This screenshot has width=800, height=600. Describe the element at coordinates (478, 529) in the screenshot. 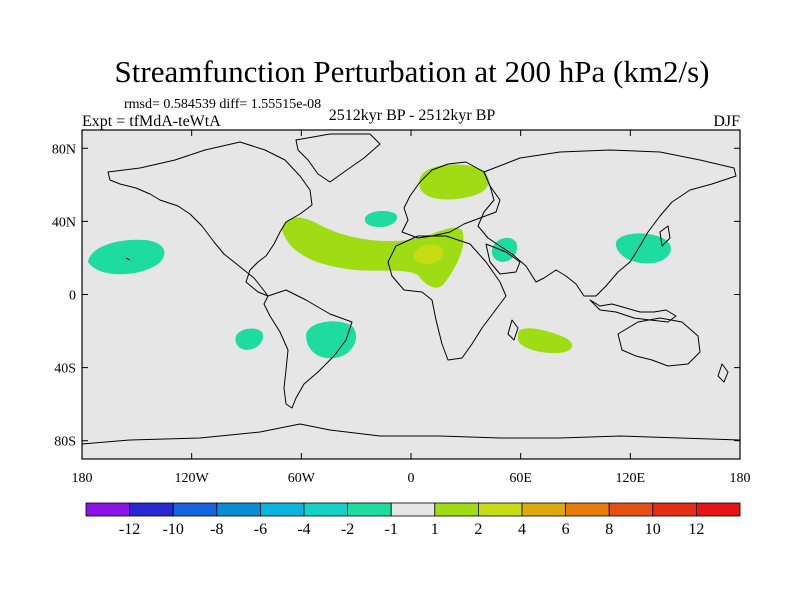

I see `colorbar-label: 2` at that location.